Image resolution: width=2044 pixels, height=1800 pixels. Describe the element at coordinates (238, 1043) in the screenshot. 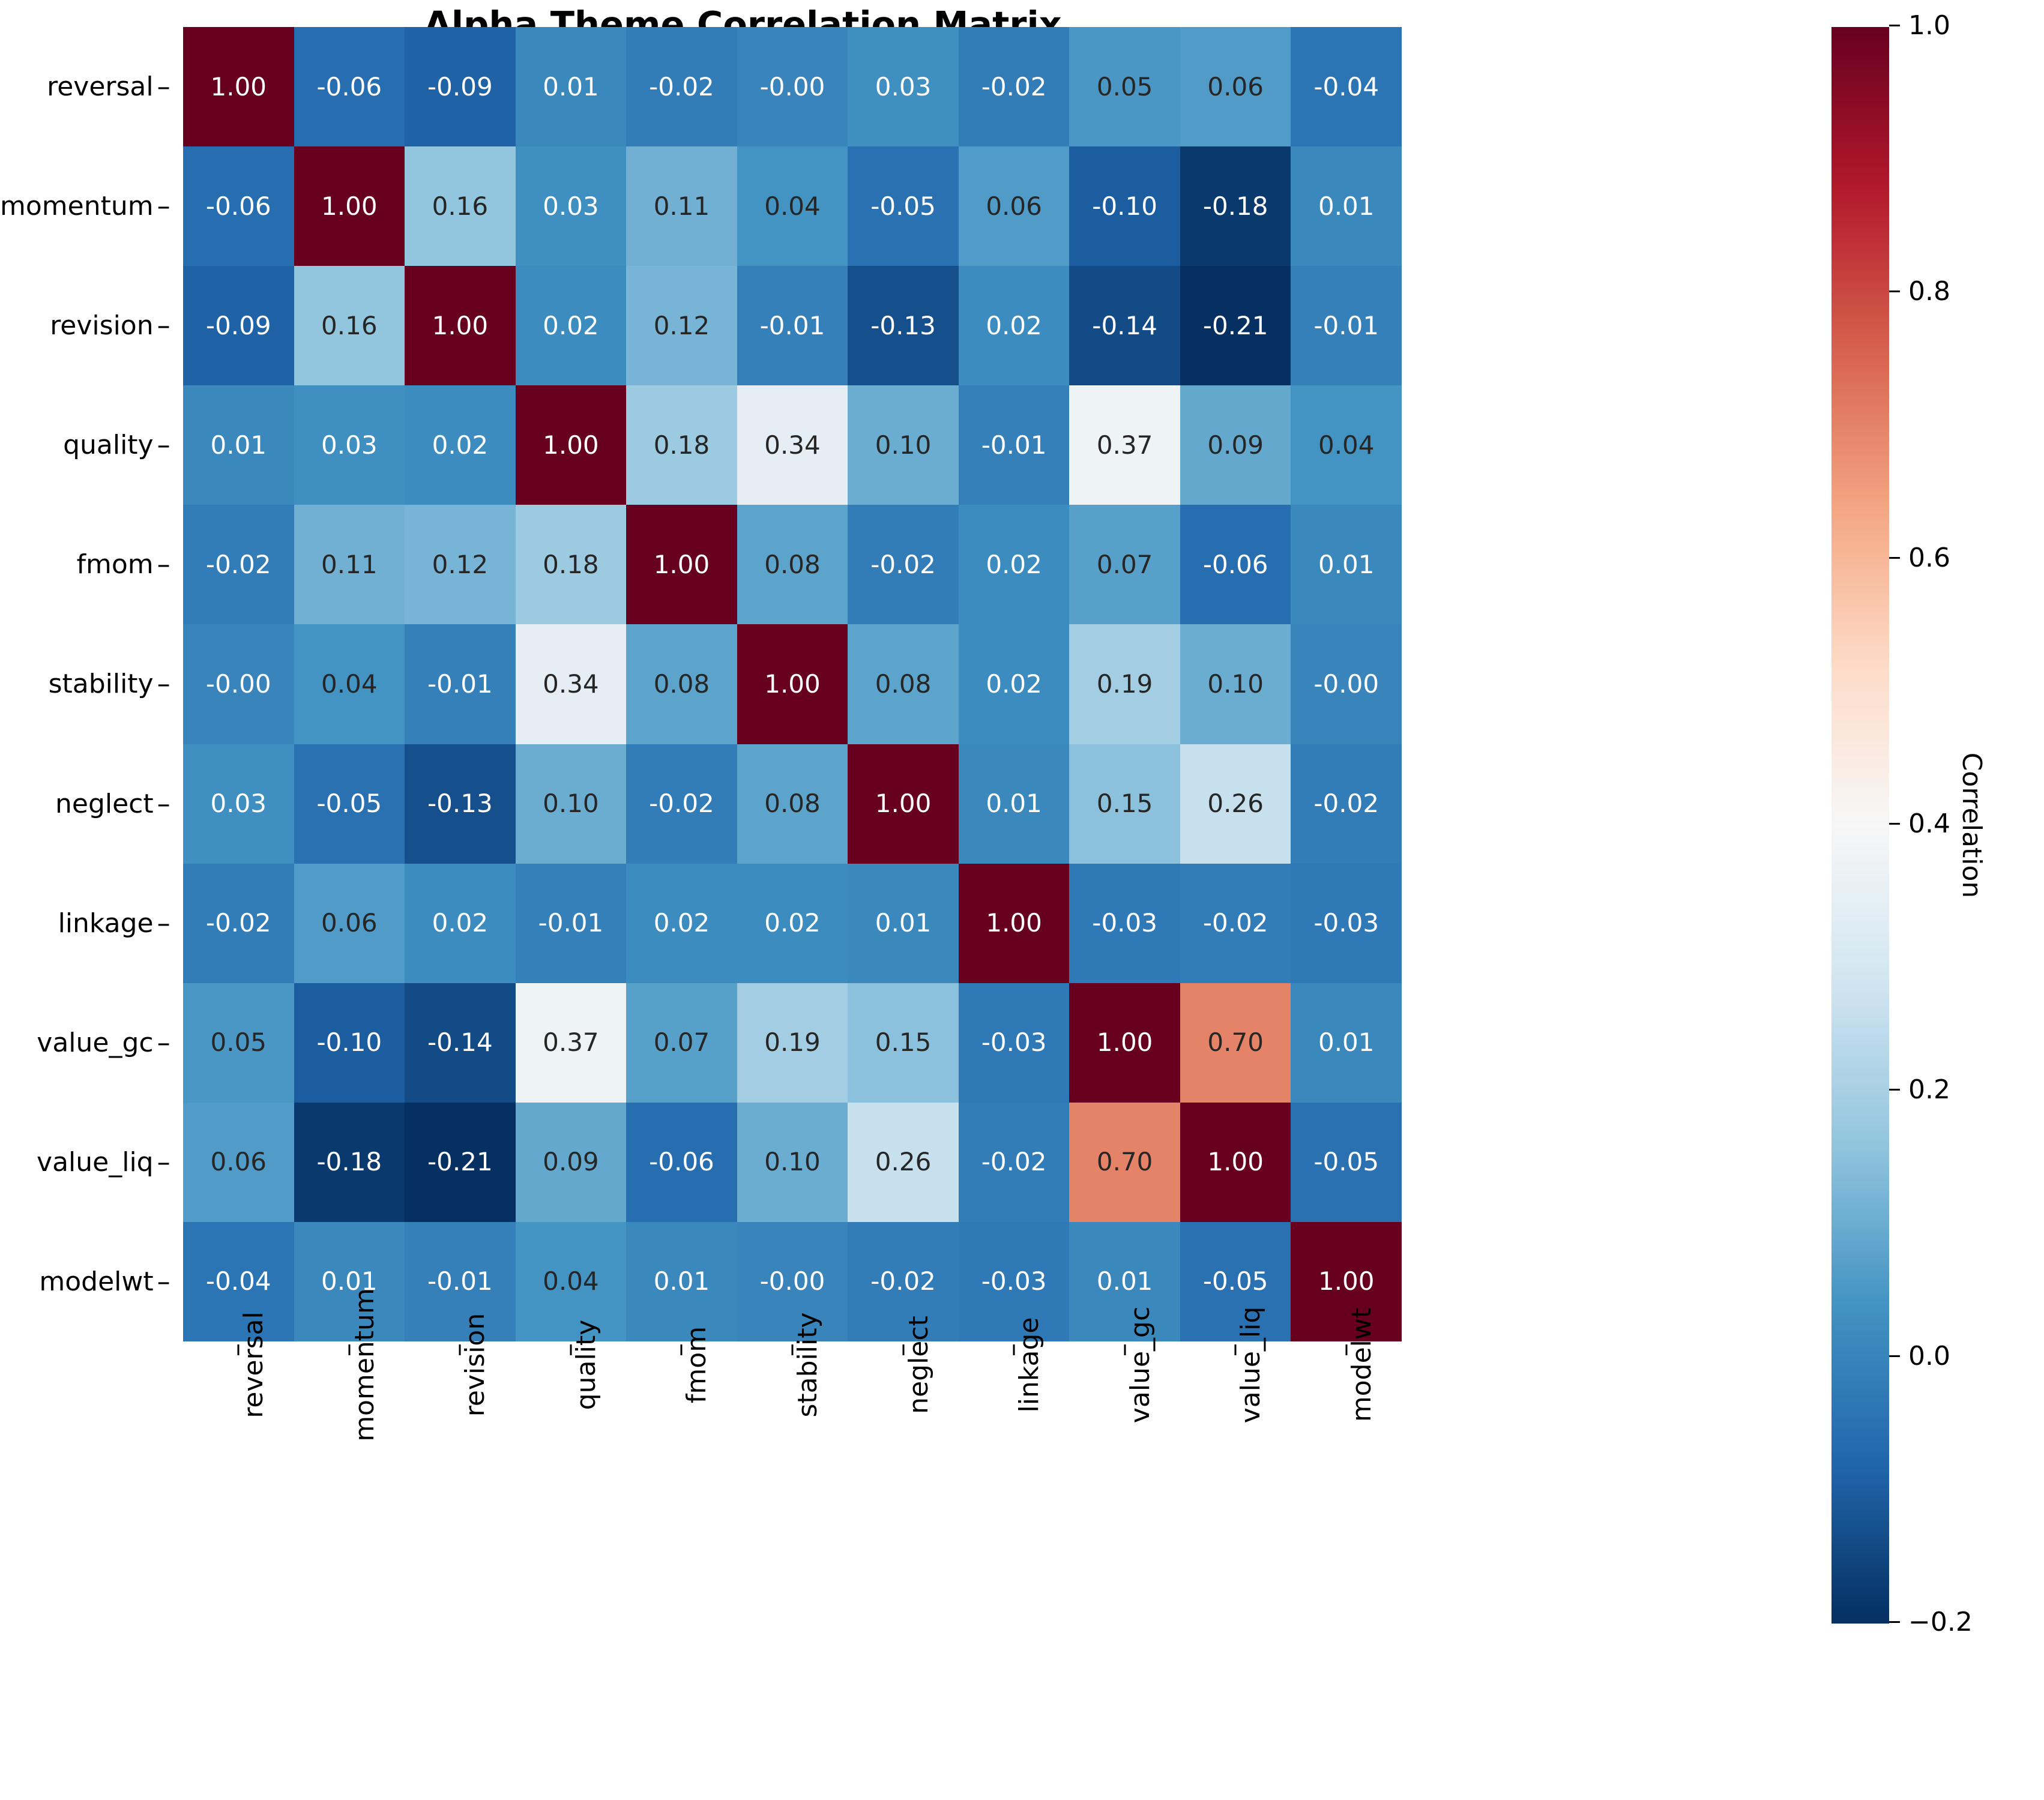

I see `heatmap-cell: 0.05` at that location.